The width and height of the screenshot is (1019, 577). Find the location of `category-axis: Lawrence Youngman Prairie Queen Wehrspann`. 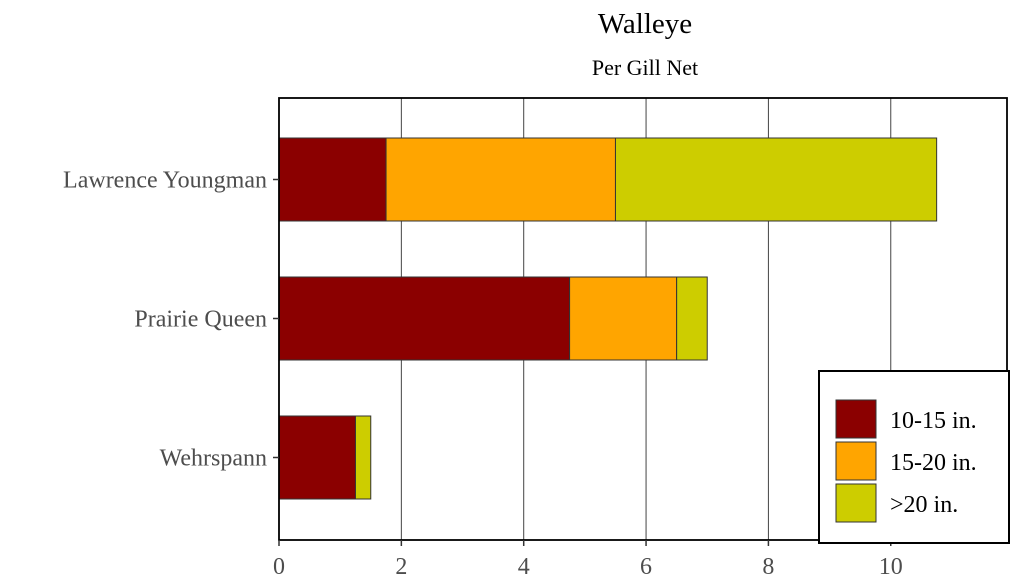

category-axis: Lawrence Youngman Prairie Queen Wehrspann is located at coordinates (171, 320).